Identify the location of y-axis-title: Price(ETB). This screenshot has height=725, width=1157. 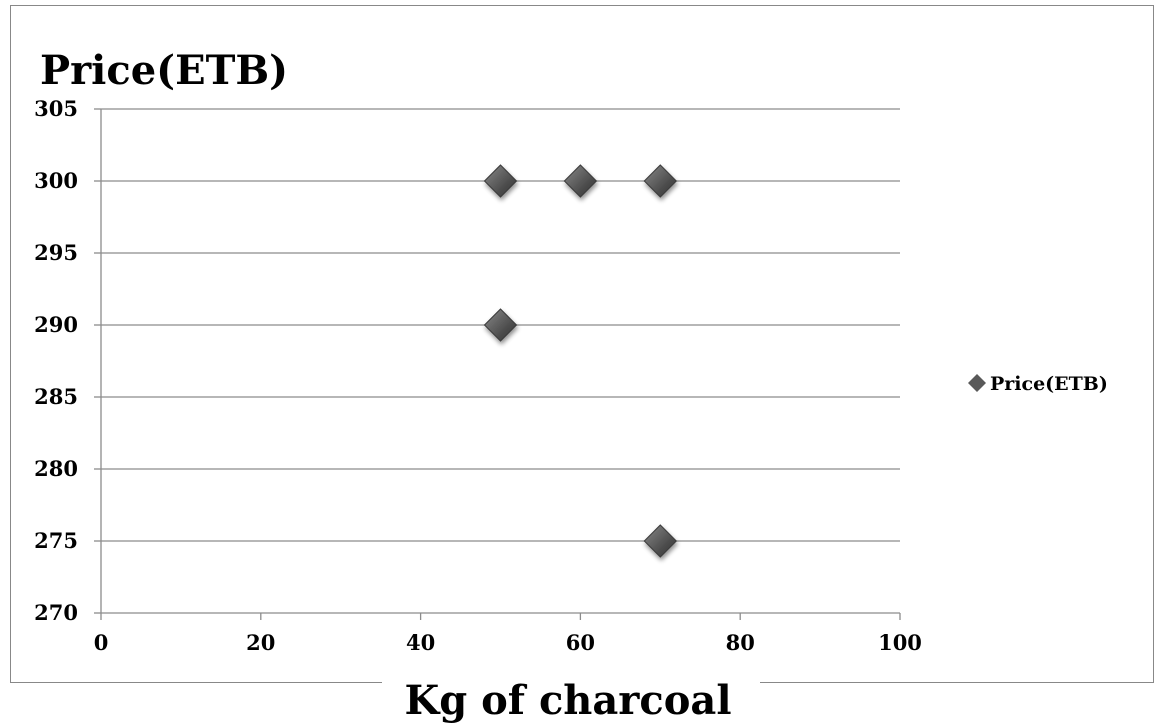
(164, 70).